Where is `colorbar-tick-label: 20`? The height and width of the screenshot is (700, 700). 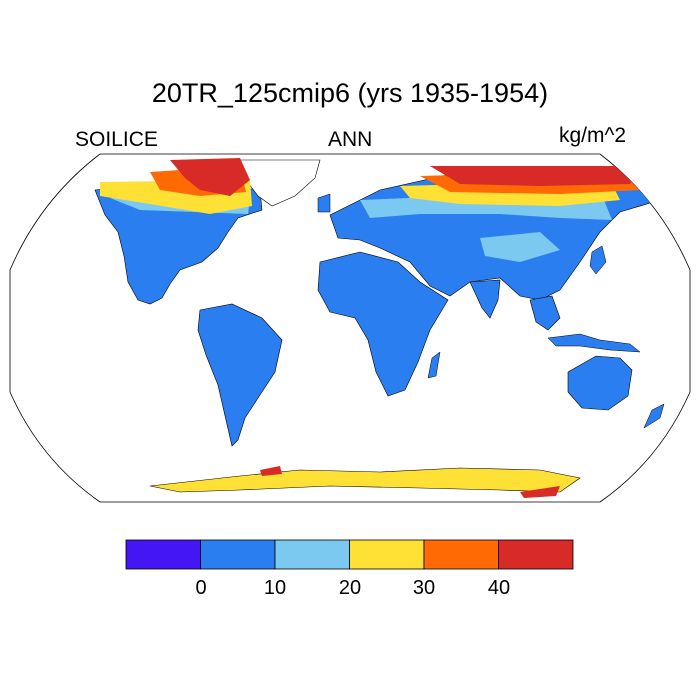 colorbar-tick-label: 20 is located at coordinates (350, 588).